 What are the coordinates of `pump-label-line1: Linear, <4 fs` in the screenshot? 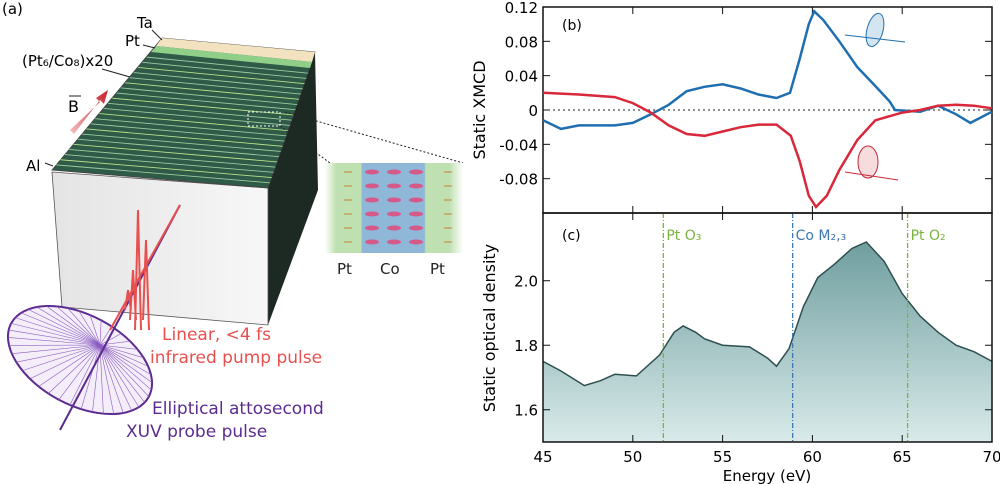 It's located at (216, 335).